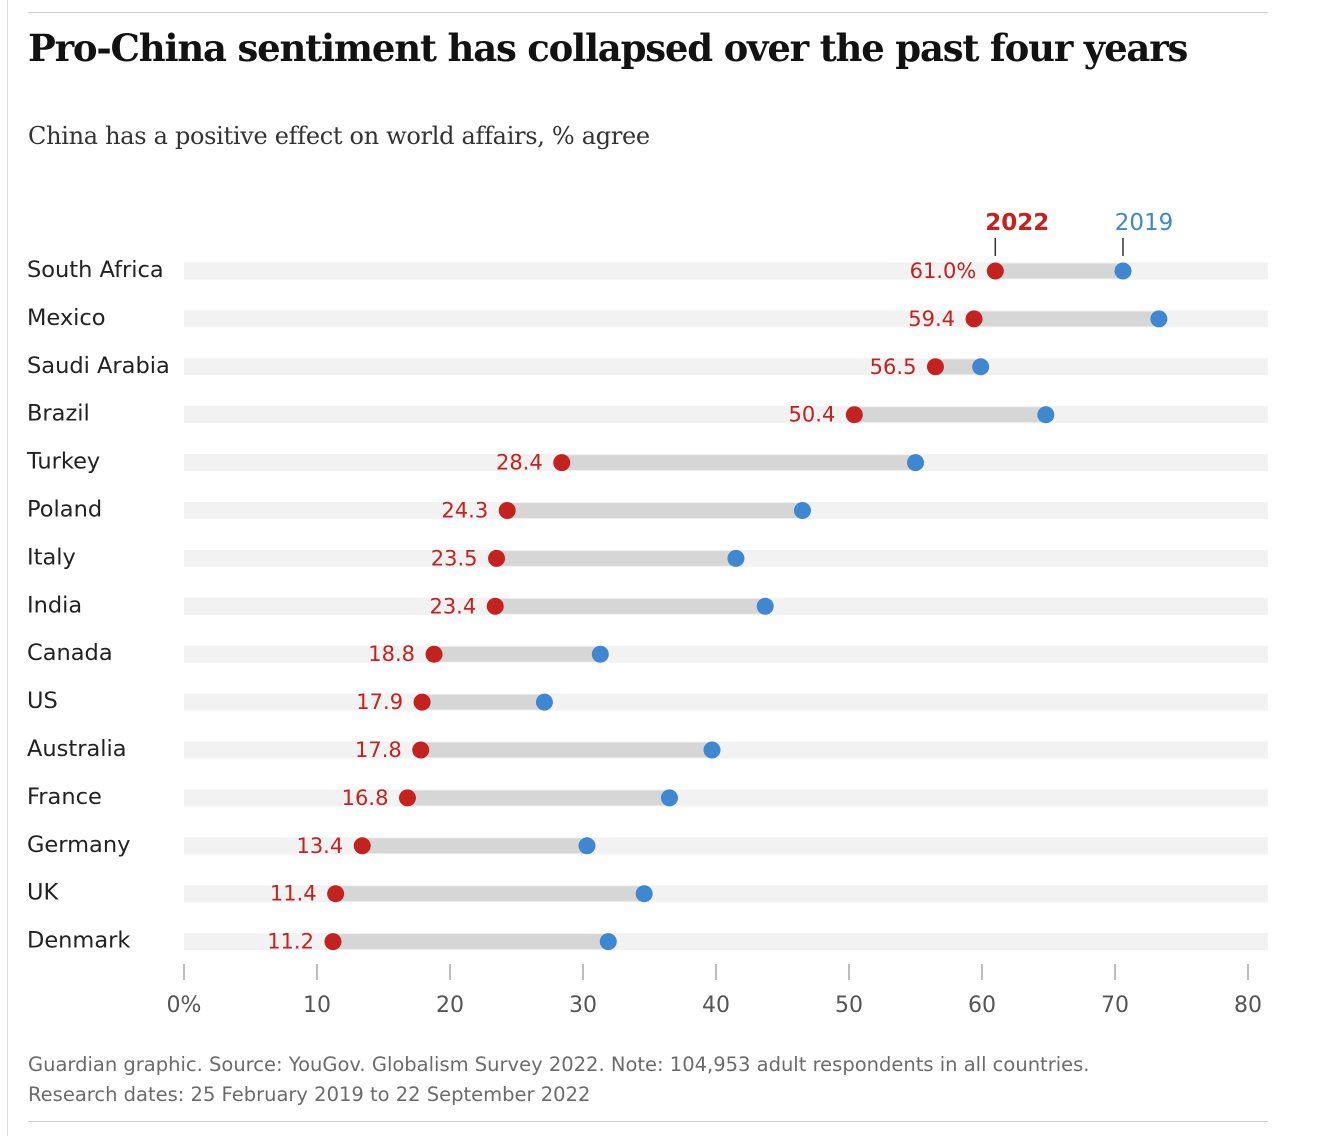  Describe the element at coordinates (319, 846) in the screenshot. I see `data-label-2022: 13.4` at that location.